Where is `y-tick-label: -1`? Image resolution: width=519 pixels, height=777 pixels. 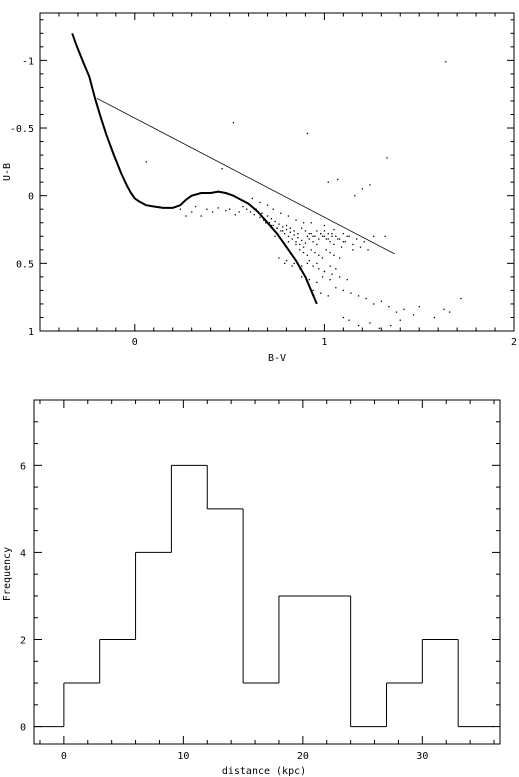
y-tick-label: -1 is located at coordinates (28, 61).